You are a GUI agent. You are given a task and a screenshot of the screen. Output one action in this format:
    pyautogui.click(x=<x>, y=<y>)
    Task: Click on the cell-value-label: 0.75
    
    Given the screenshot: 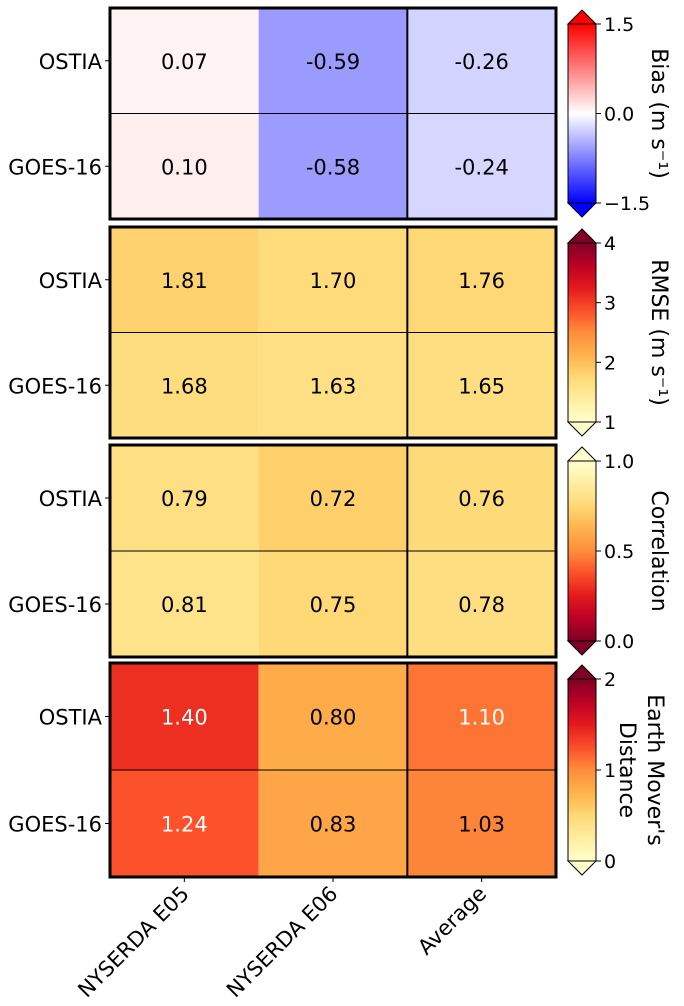 What is the action you would take?
    pyautogui.click(x=333, y=605)
    